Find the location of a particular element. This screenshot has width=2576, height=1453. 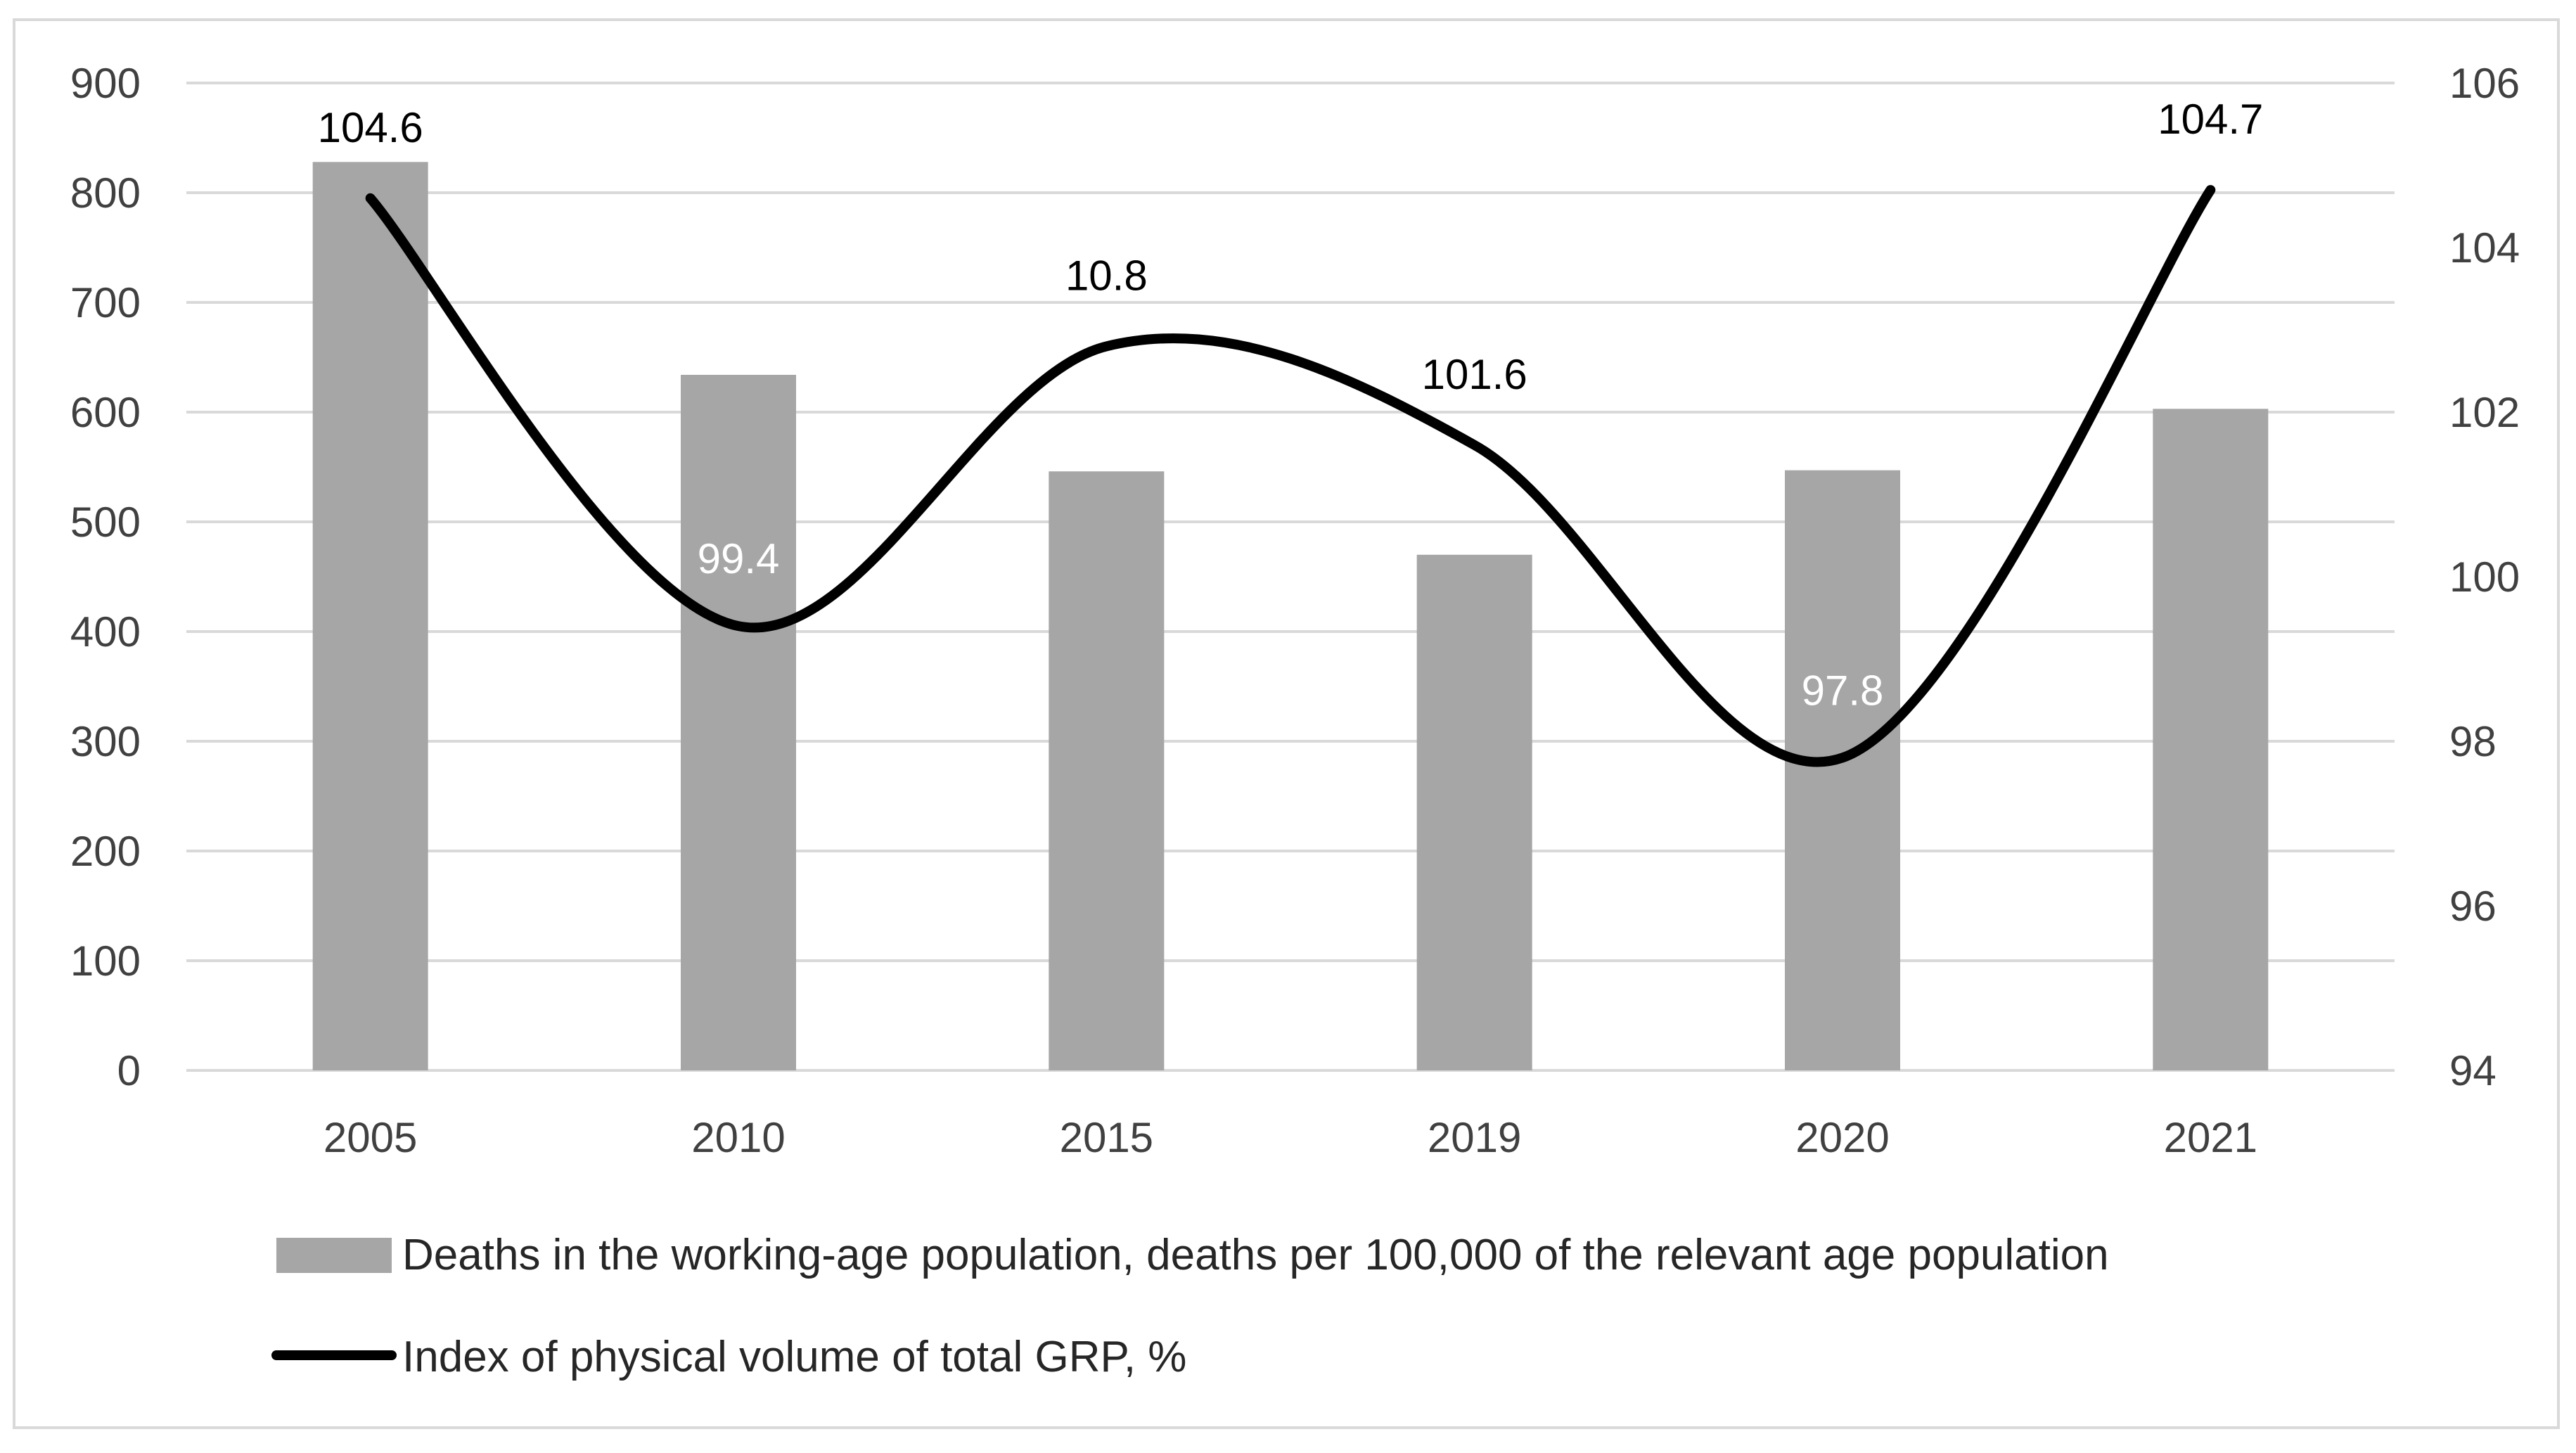

x-tick-2021: 2021 is located at coordinates (2210, 1137).